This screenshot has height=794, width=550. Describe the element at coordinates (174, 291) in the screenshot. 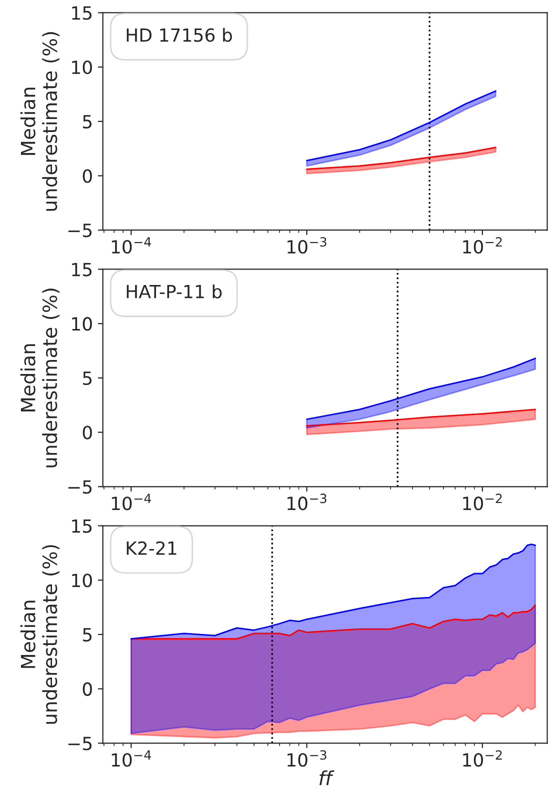

I see `legend-title: HAT-P-11 b` at that location.